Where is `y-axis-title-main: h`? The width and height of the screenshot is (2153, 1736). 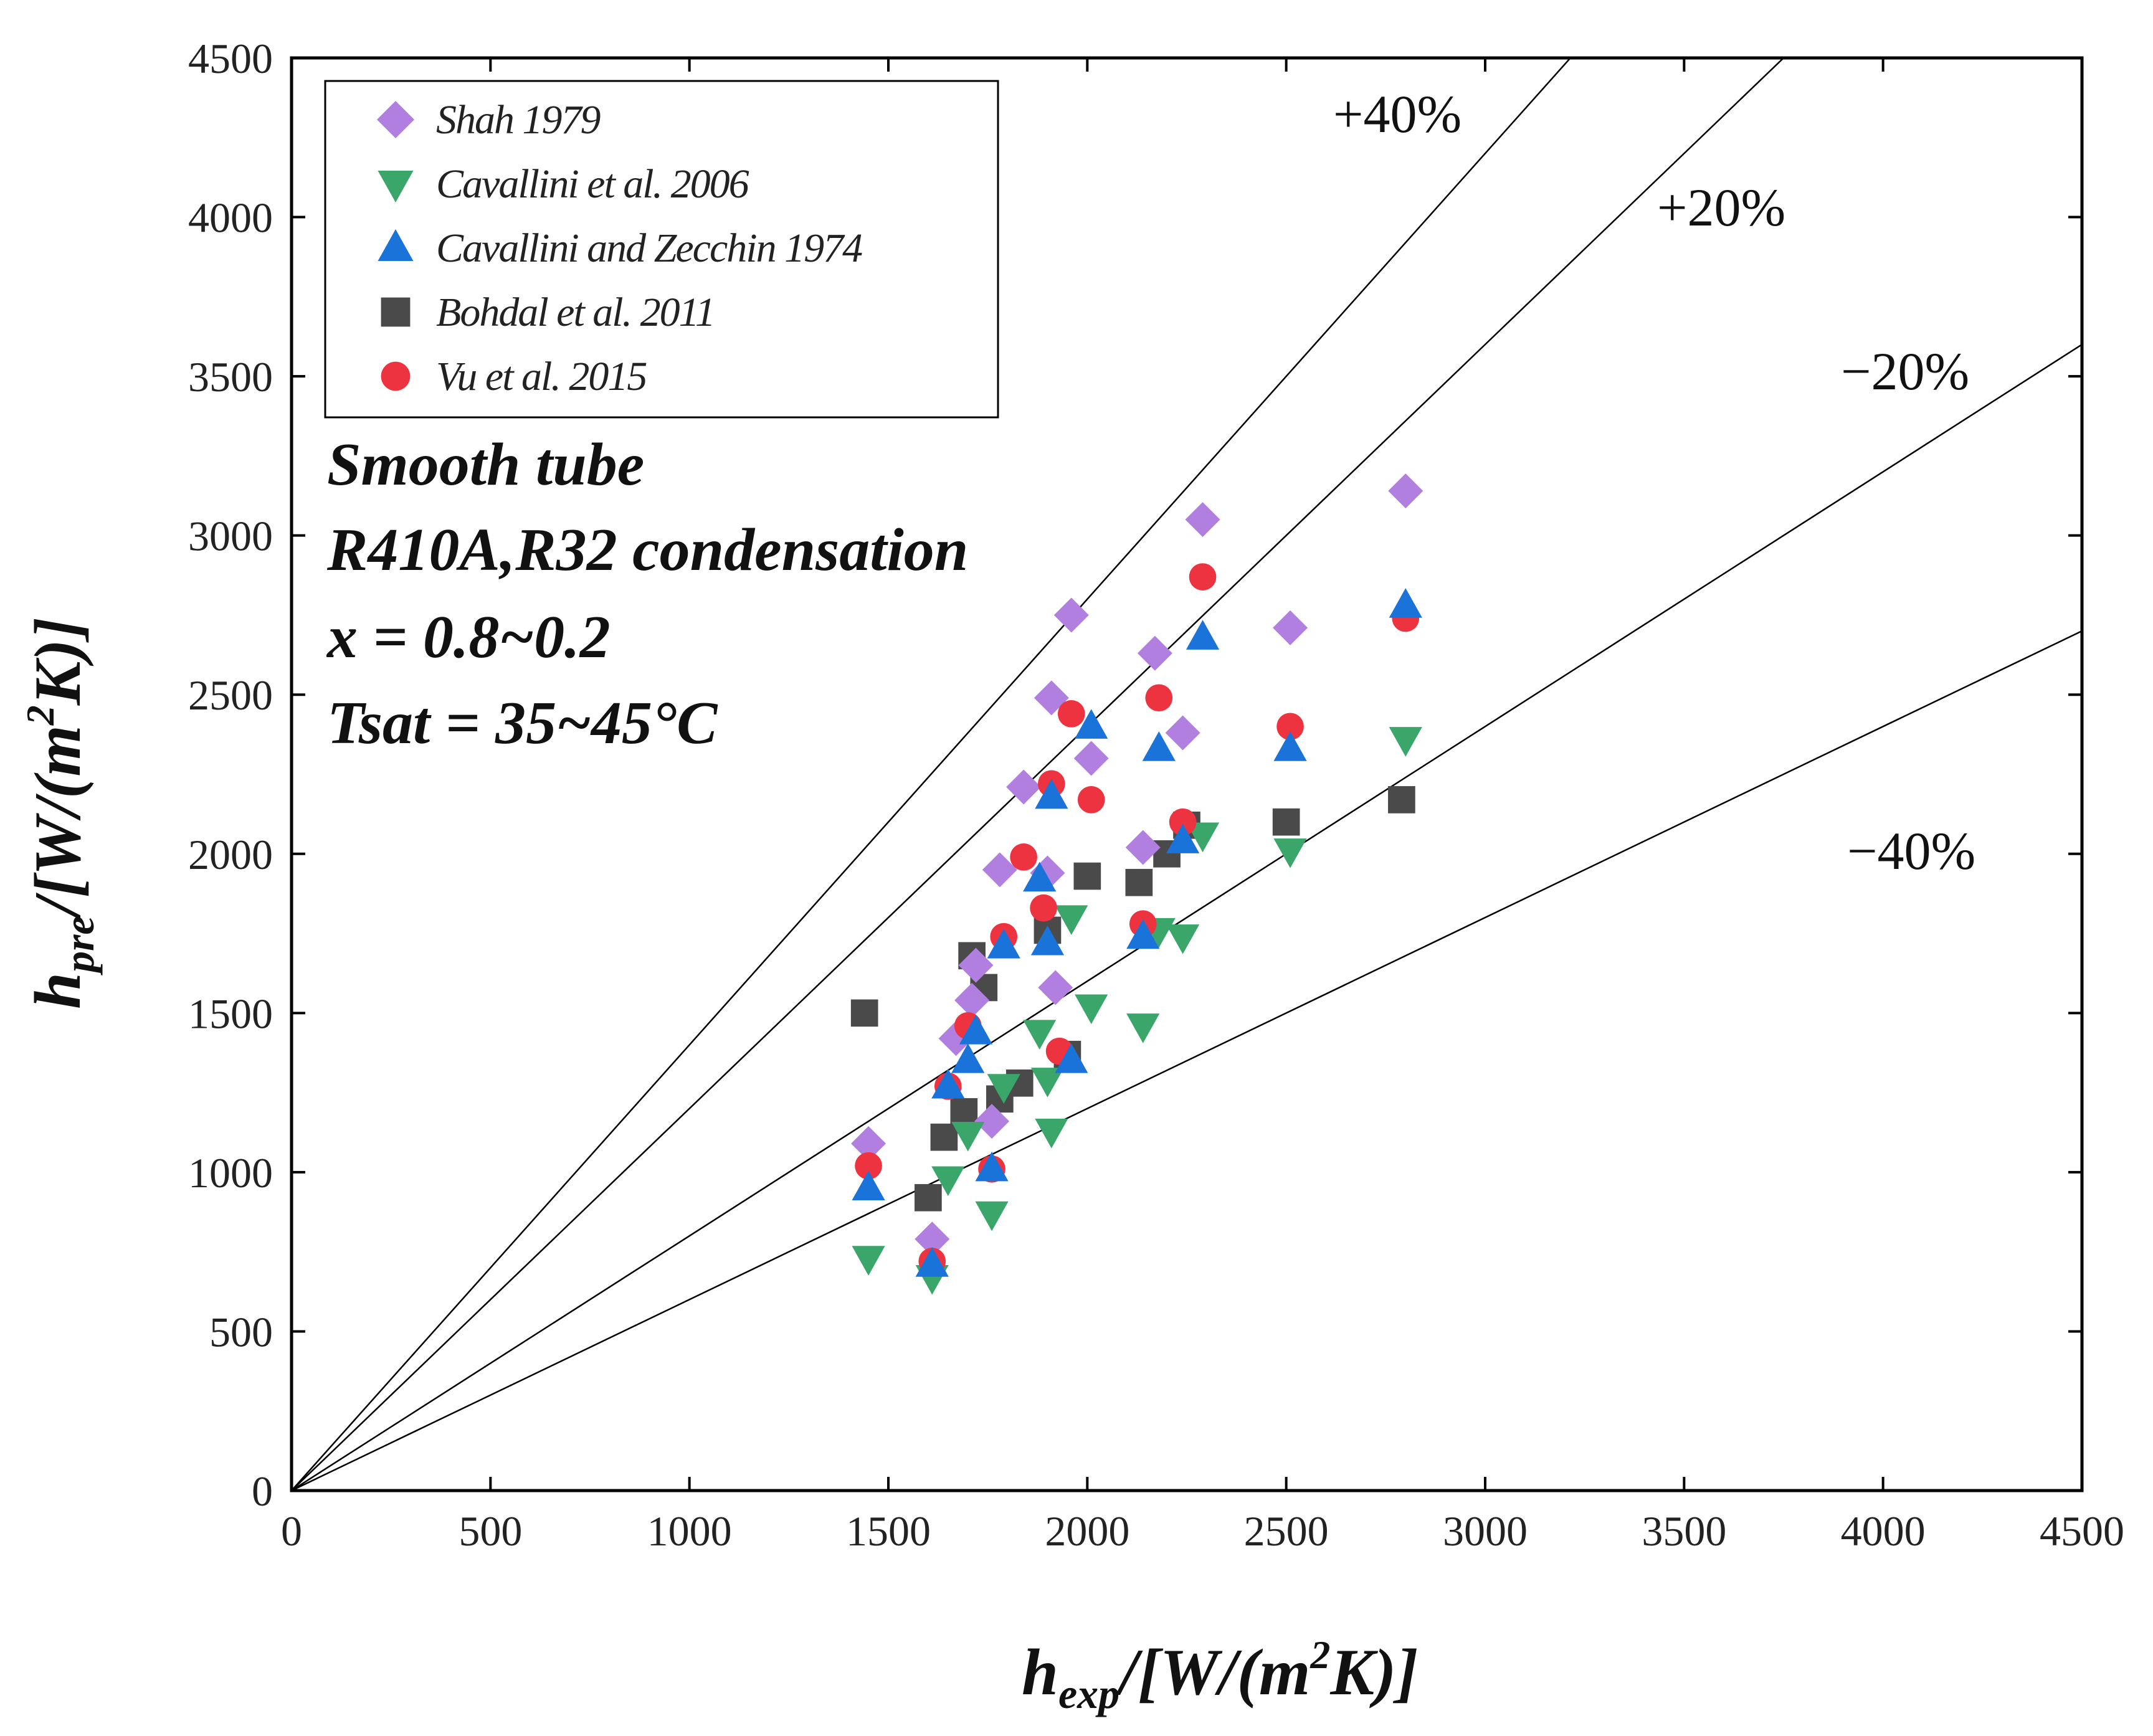
y-axis-title-main: h is located at coordinates (57, 990).